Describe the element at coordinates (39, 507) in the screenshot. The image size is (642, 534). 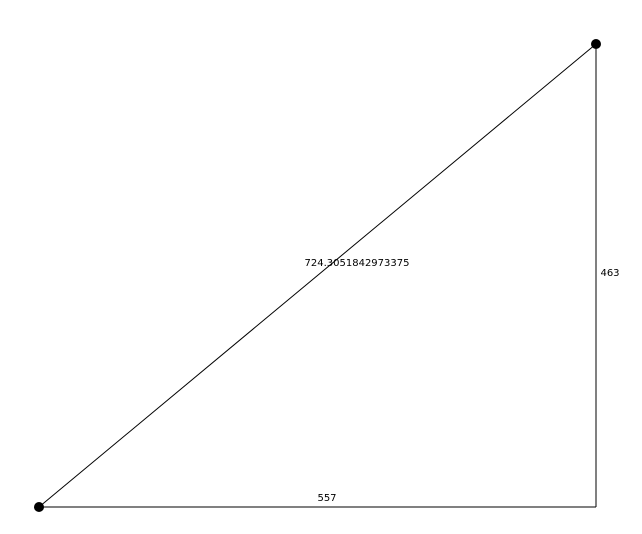
I see `vertex-bottom-left` at that location.